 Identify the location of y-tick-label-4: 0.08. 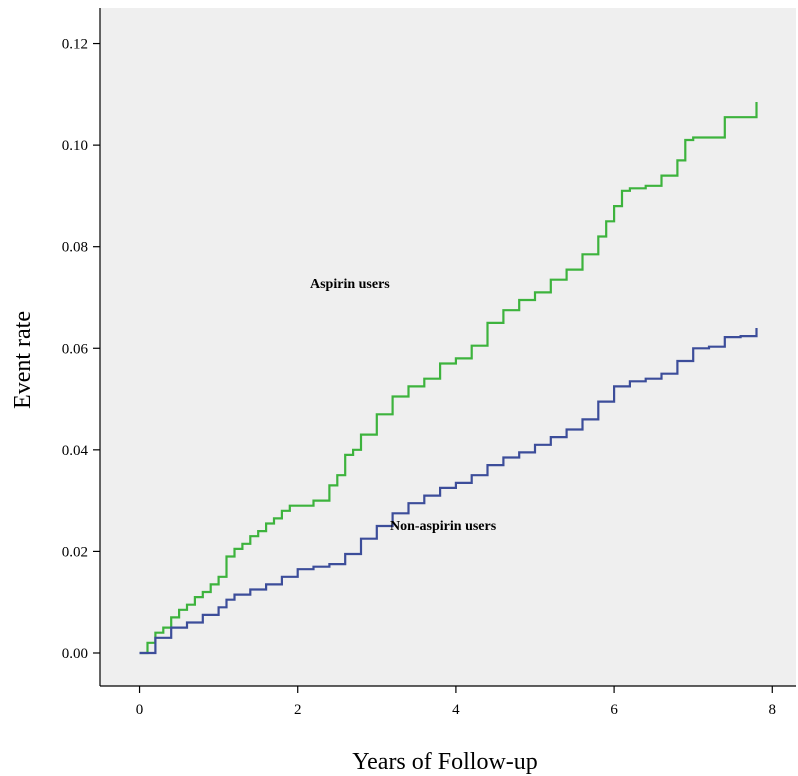
(75, 248).